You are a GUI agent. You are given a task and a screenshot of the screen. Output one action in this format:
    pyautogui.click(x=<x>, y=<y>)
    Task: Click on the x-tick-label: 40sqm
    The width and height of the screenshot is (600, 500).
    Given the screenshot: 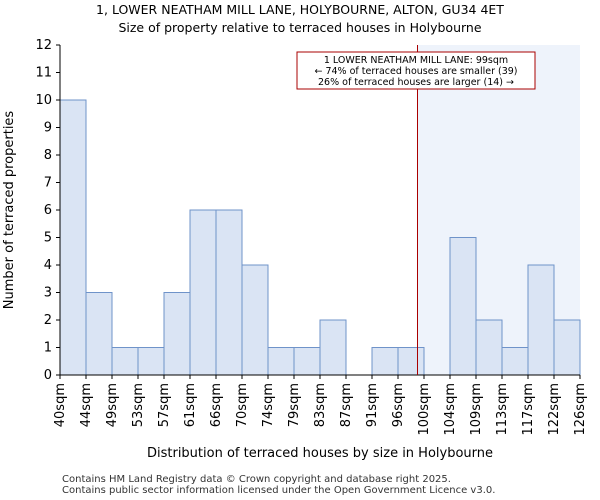 What is the action you would take?
    pyautogui.click(x=60, y=405)
    